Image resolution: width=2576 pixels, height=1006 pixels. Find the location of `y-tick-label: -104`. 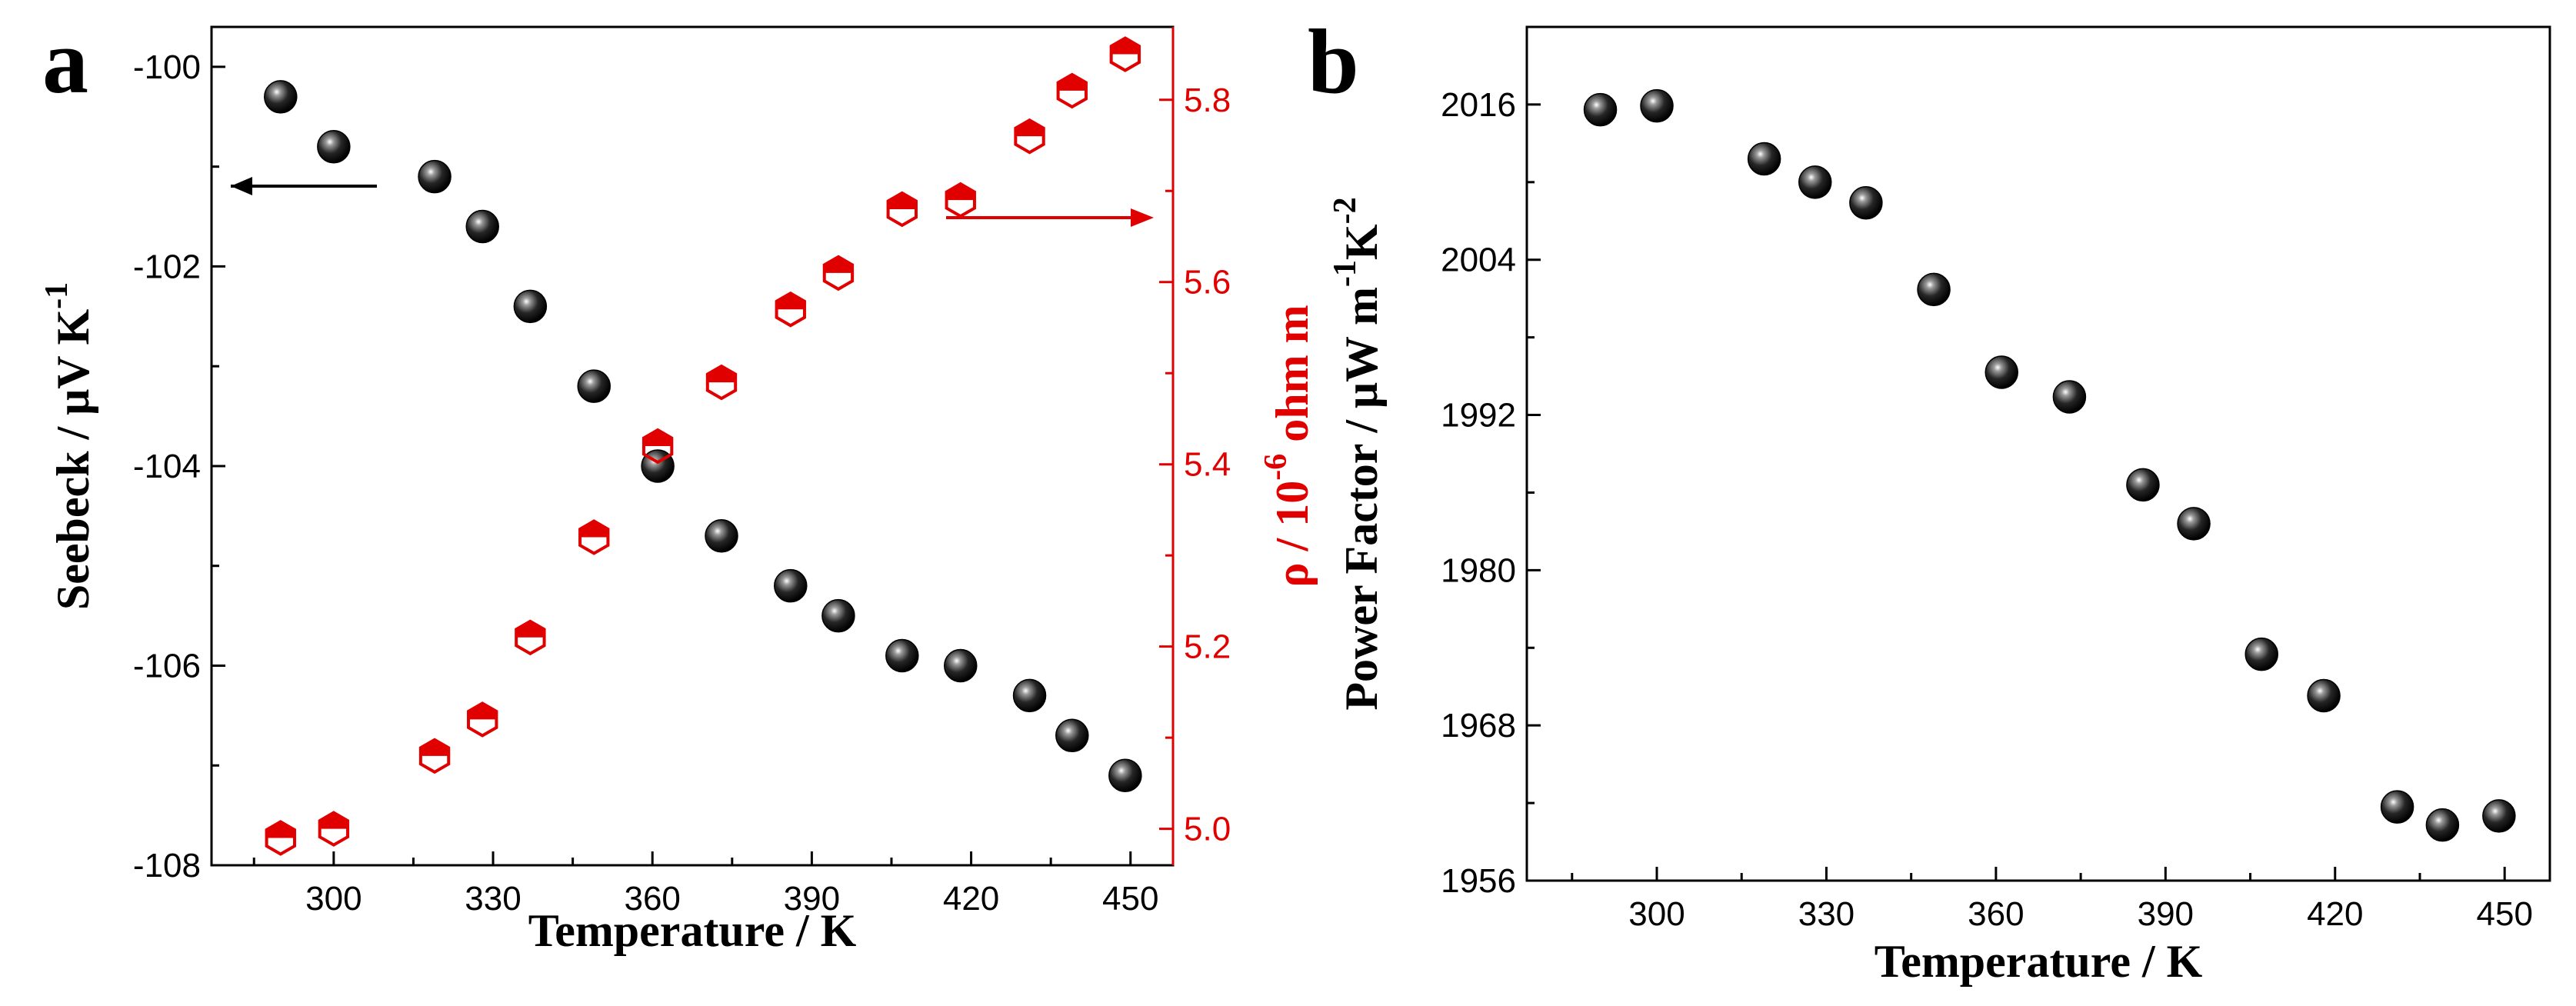

y-tick-label: -104 is located at coordinates (167, 466).